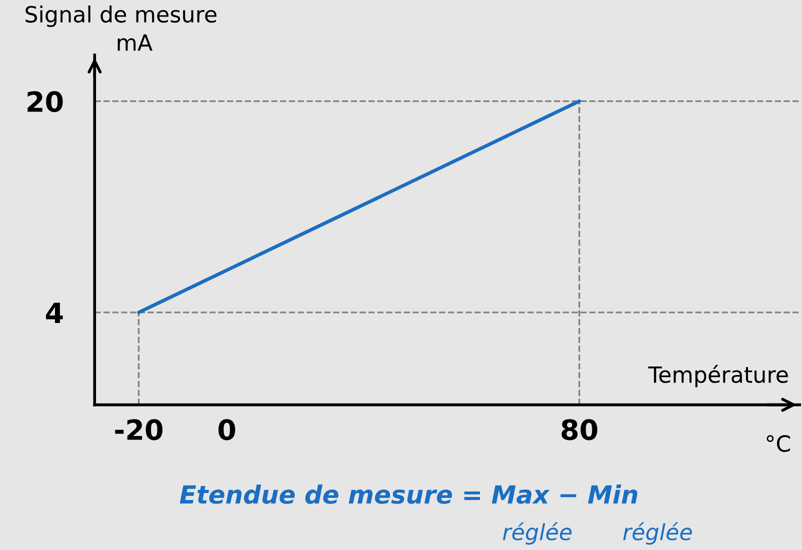 The image size is (802, 550). Describe the element at coordinates (54, 312) in the screenshot. I see `y-tick-label: 4` at that location.